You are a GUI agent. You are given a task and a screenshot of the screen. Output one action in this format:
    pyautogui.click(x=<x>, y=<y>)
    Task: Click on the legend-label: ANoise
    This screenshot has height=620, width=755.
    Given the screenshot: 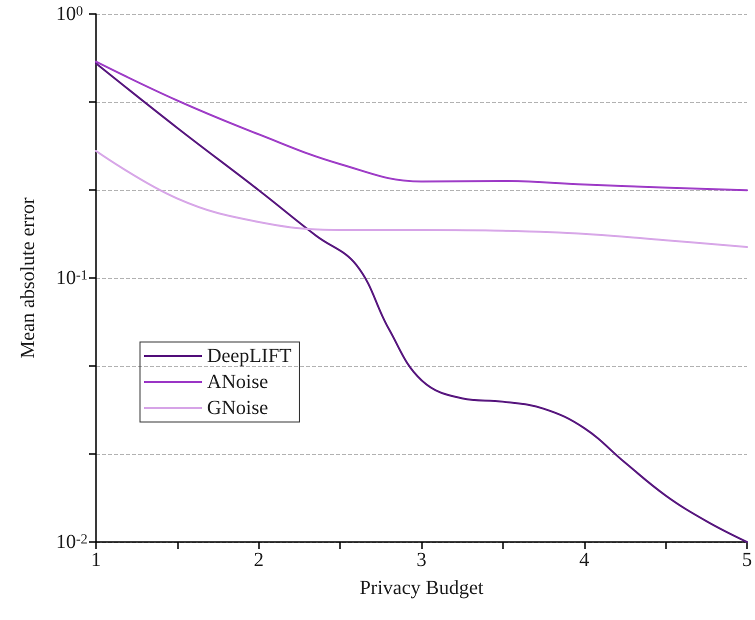 What is the action you would take?
    pyautogui.click(x=237, y=382)
    